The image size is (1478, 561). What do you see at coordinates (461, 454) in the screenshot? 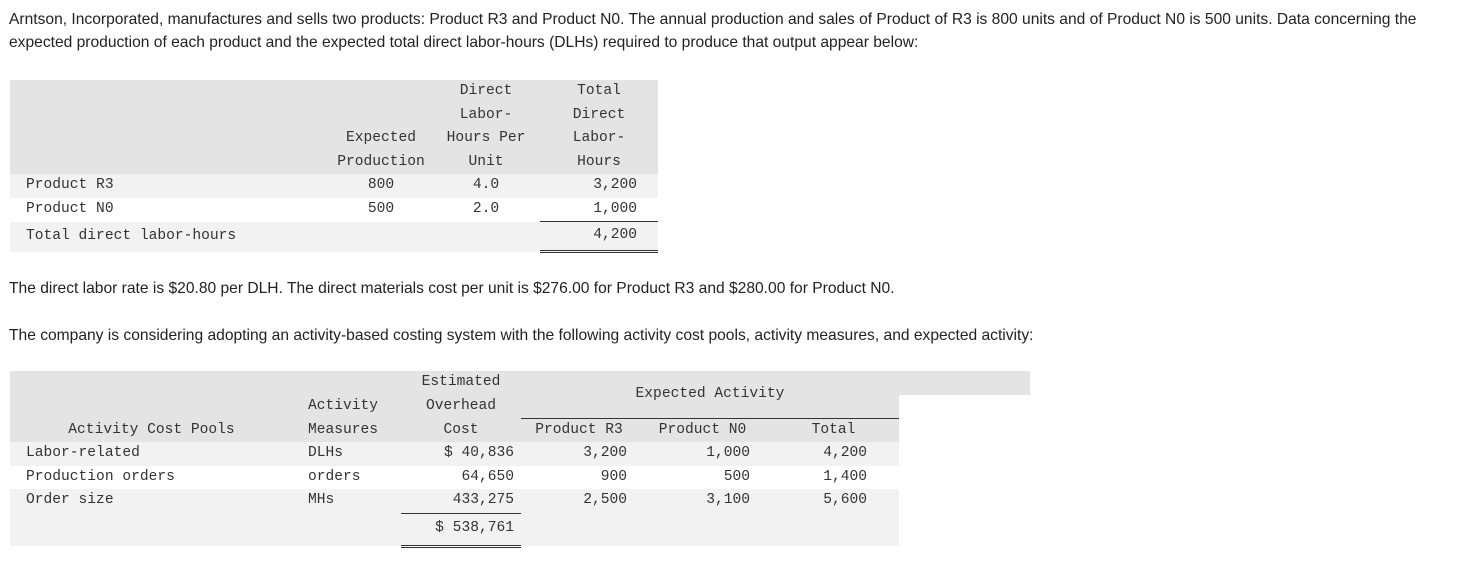
I see `cost-value: $ 40,836` at bounding box center [461, 454].